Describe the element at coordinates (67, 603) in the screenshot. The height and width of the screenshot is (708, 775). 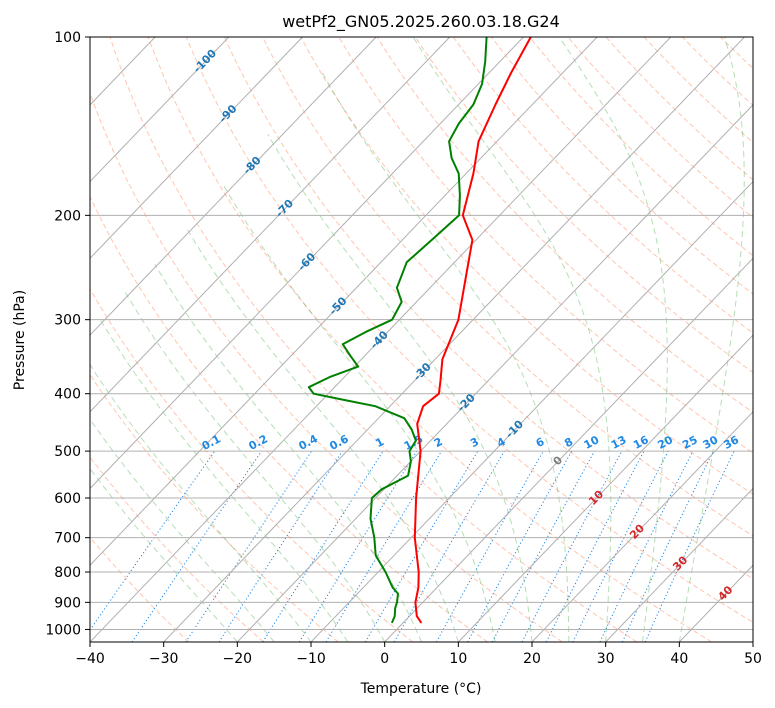
I see `y-tick-label: 900` at that location.